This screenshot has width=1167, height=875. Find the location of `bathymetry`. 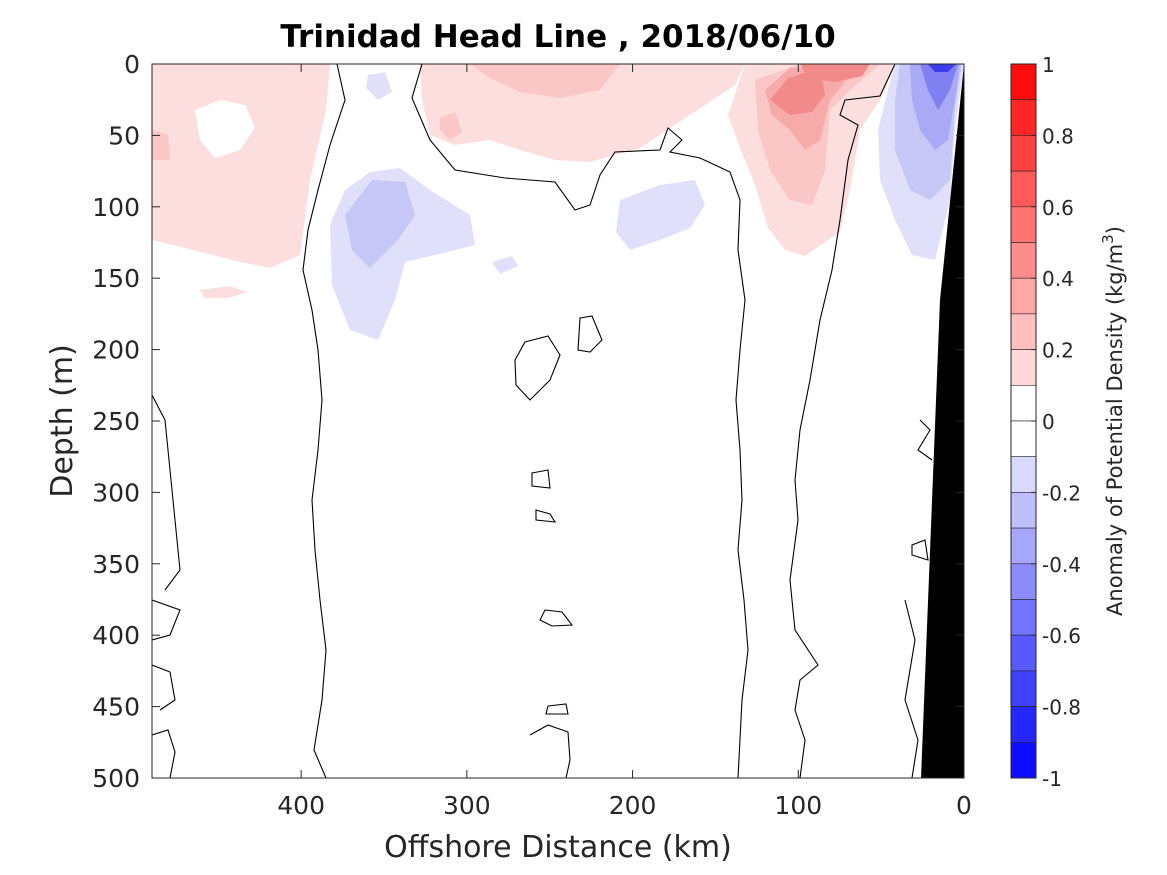

bathymetry is located at coordinates (942, 421).